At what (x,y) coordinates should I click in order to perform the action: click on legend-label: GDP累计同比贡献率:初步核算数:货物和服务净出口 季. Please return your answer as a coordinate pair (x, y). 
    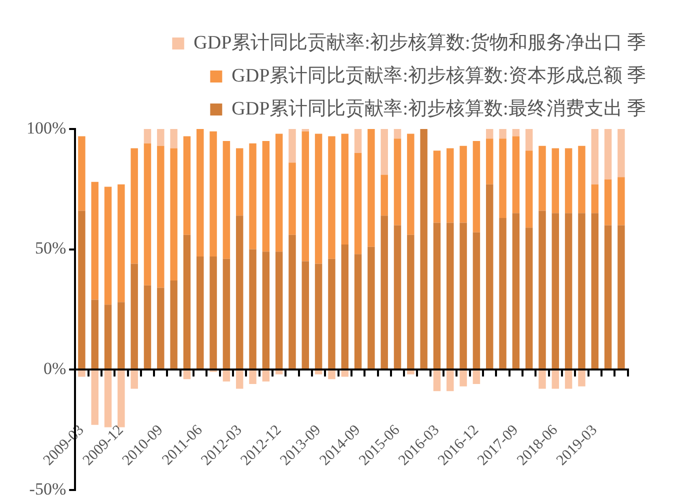
    Looking at the image, I should click on (420, 42).